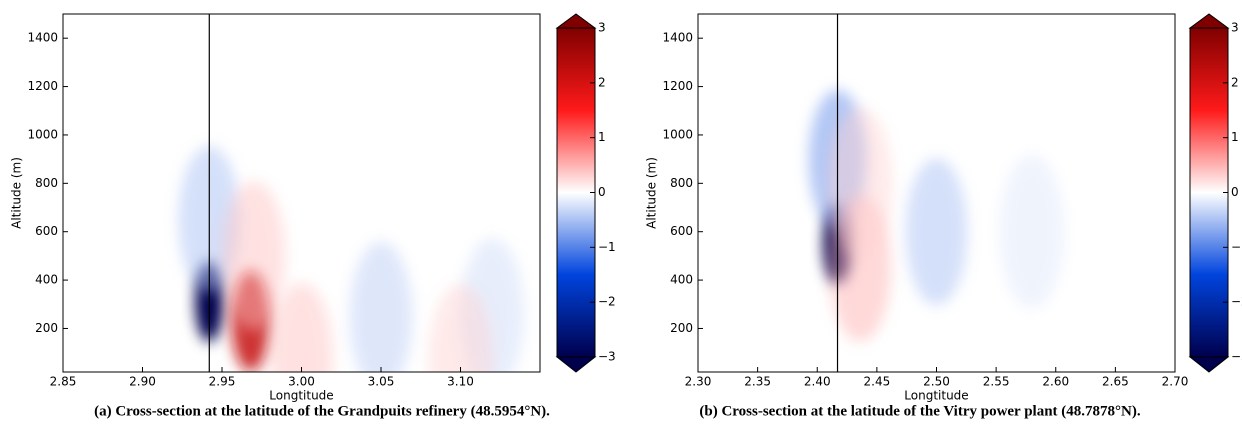 Image resolution: width=1242 pixels, height=429 pixels. Describe the element at coordinates (1175, 382) in the screenshot. I see `x-tick-label: 2.70` at that location.